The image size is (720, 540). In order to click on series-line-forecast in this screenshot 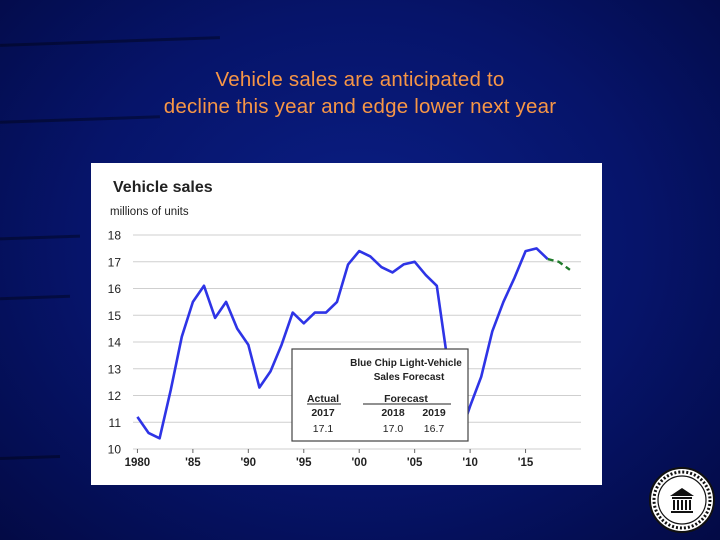, I will do `click(559, 264)`.